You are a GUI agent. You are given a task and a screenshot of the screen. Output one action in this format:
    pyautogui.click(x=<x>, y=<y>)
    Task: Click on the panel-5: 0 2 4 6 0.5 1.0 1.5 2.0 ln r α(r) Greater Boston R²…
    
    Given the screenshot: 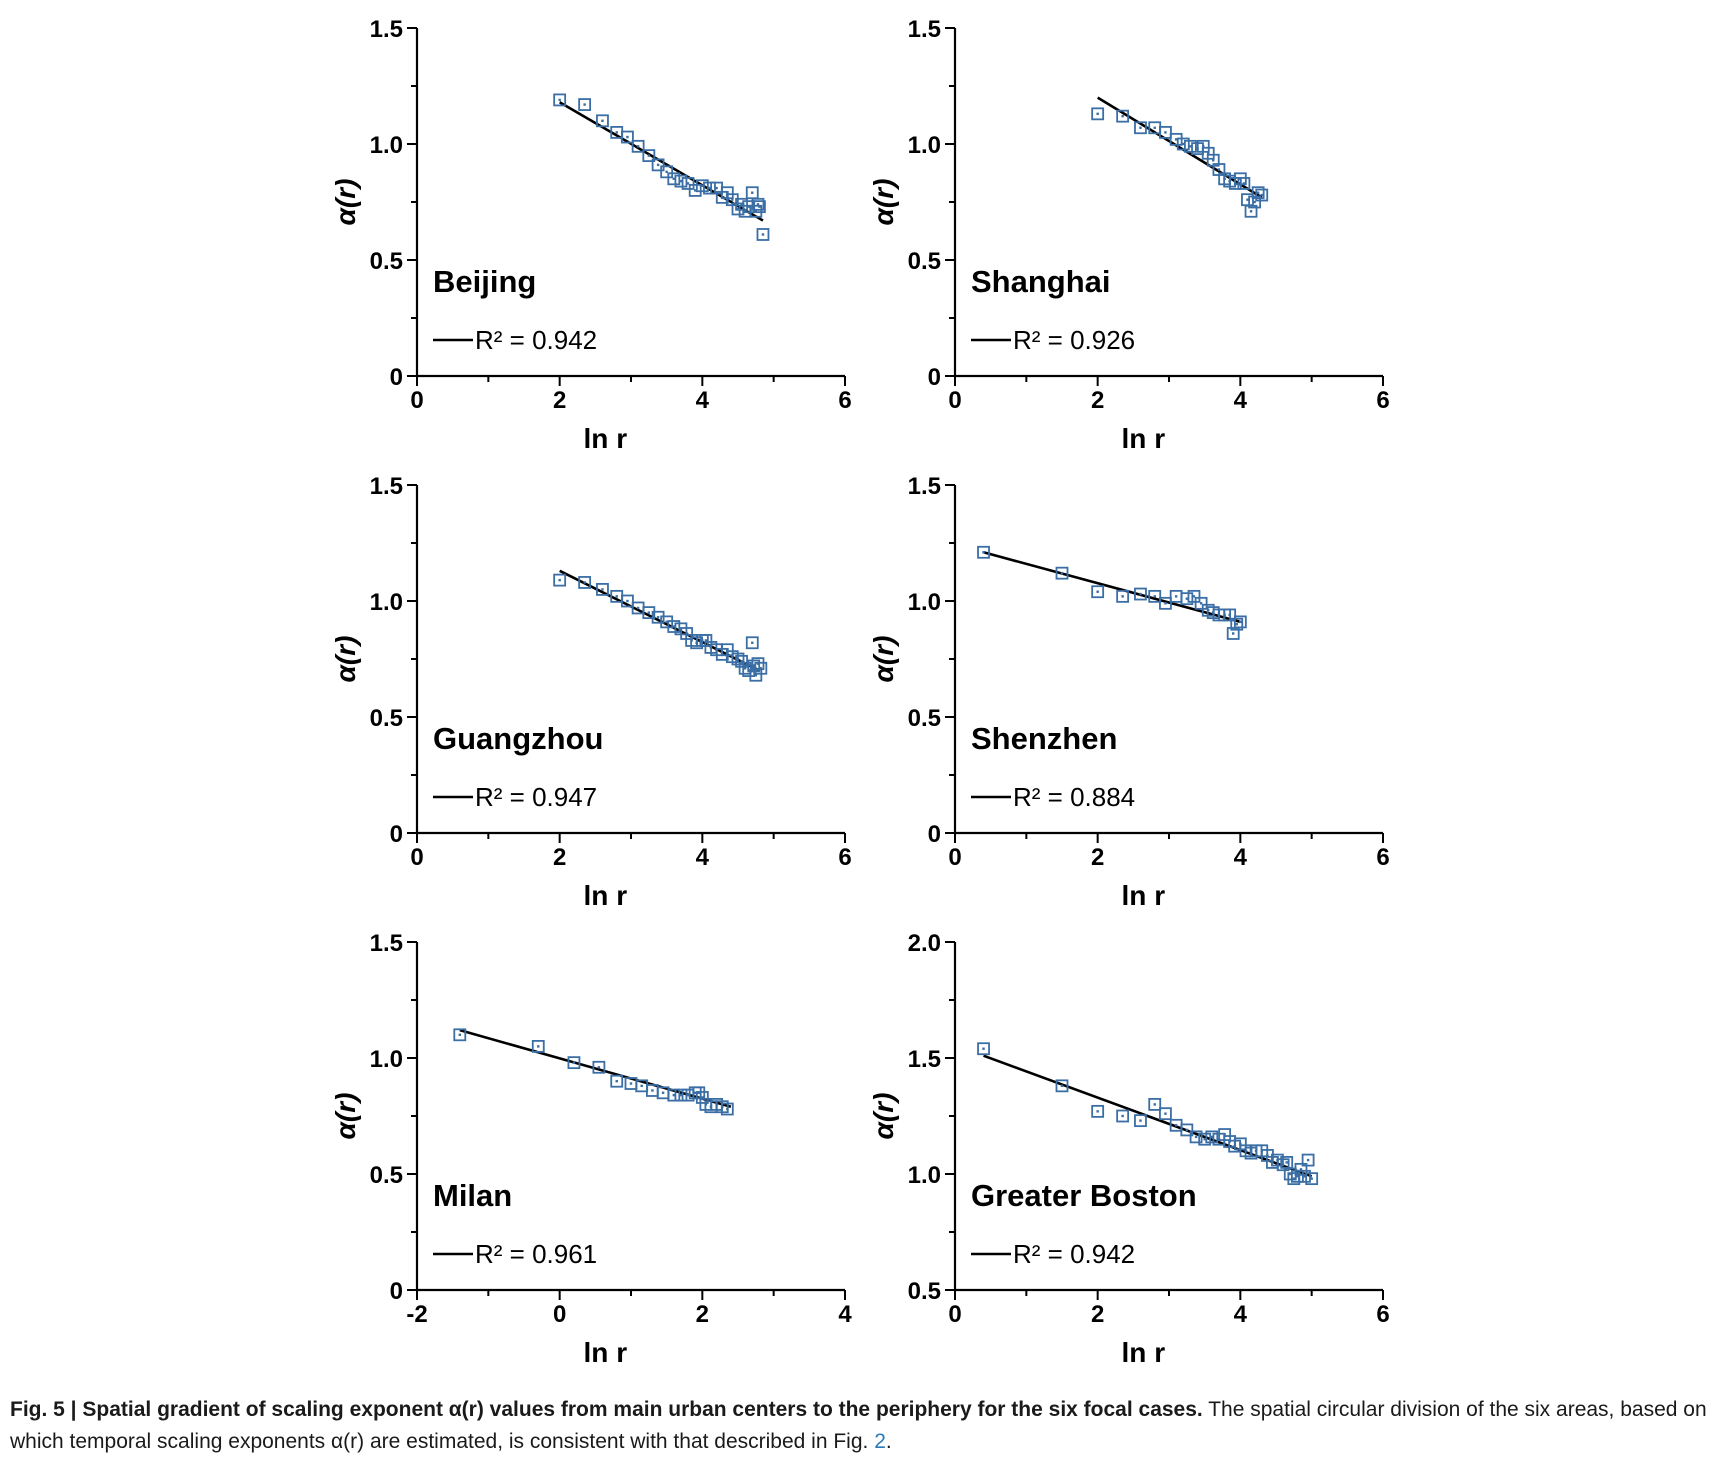 What is the action you would take?
    pyautogui.click(x=1129, y=1149)
    